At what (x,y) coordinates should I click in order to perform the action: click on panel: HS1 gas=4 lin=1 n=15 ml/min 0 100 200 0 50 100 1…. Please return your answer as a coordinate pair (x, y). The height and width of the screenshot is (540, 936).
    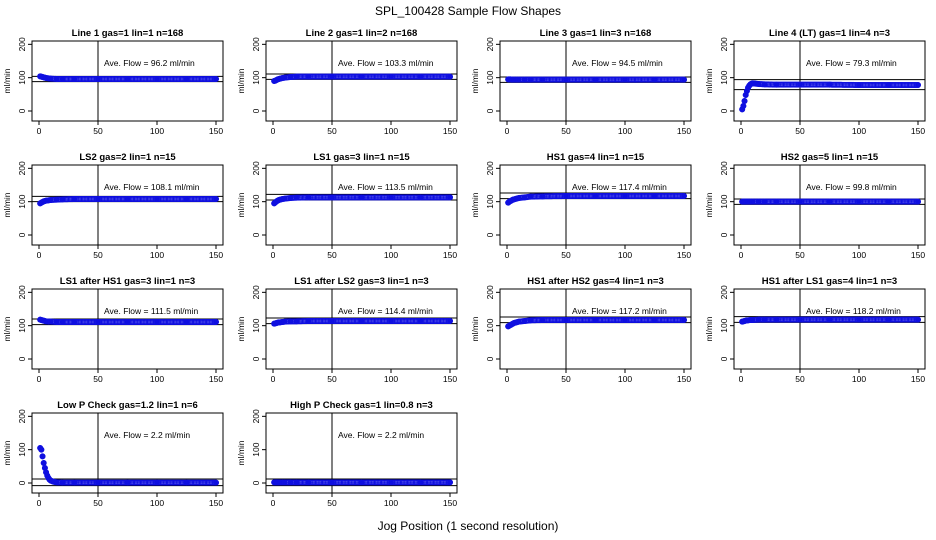
    Looking at the image, I should click on (581, 206).